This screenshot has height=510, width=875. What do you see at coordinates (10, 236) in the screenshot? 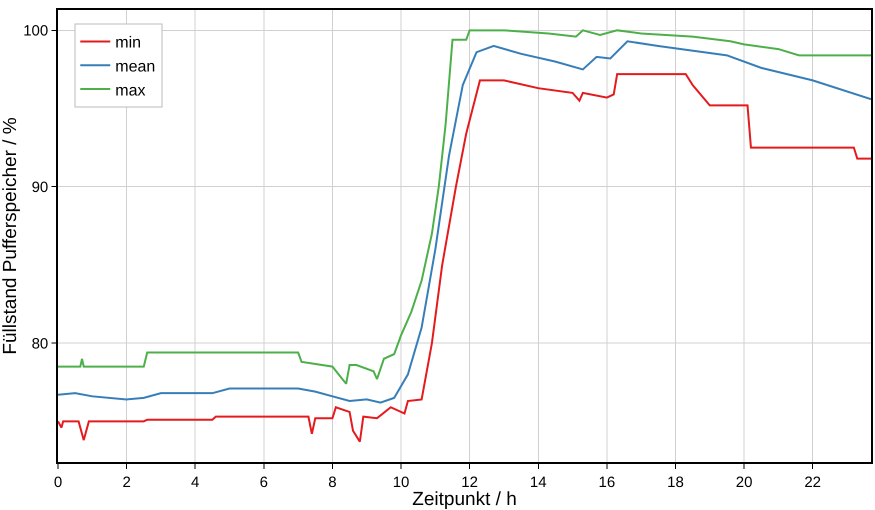
I see `y-axis-title: Füllstand Pufferspeicher / %` at bounding box center [10, 236].